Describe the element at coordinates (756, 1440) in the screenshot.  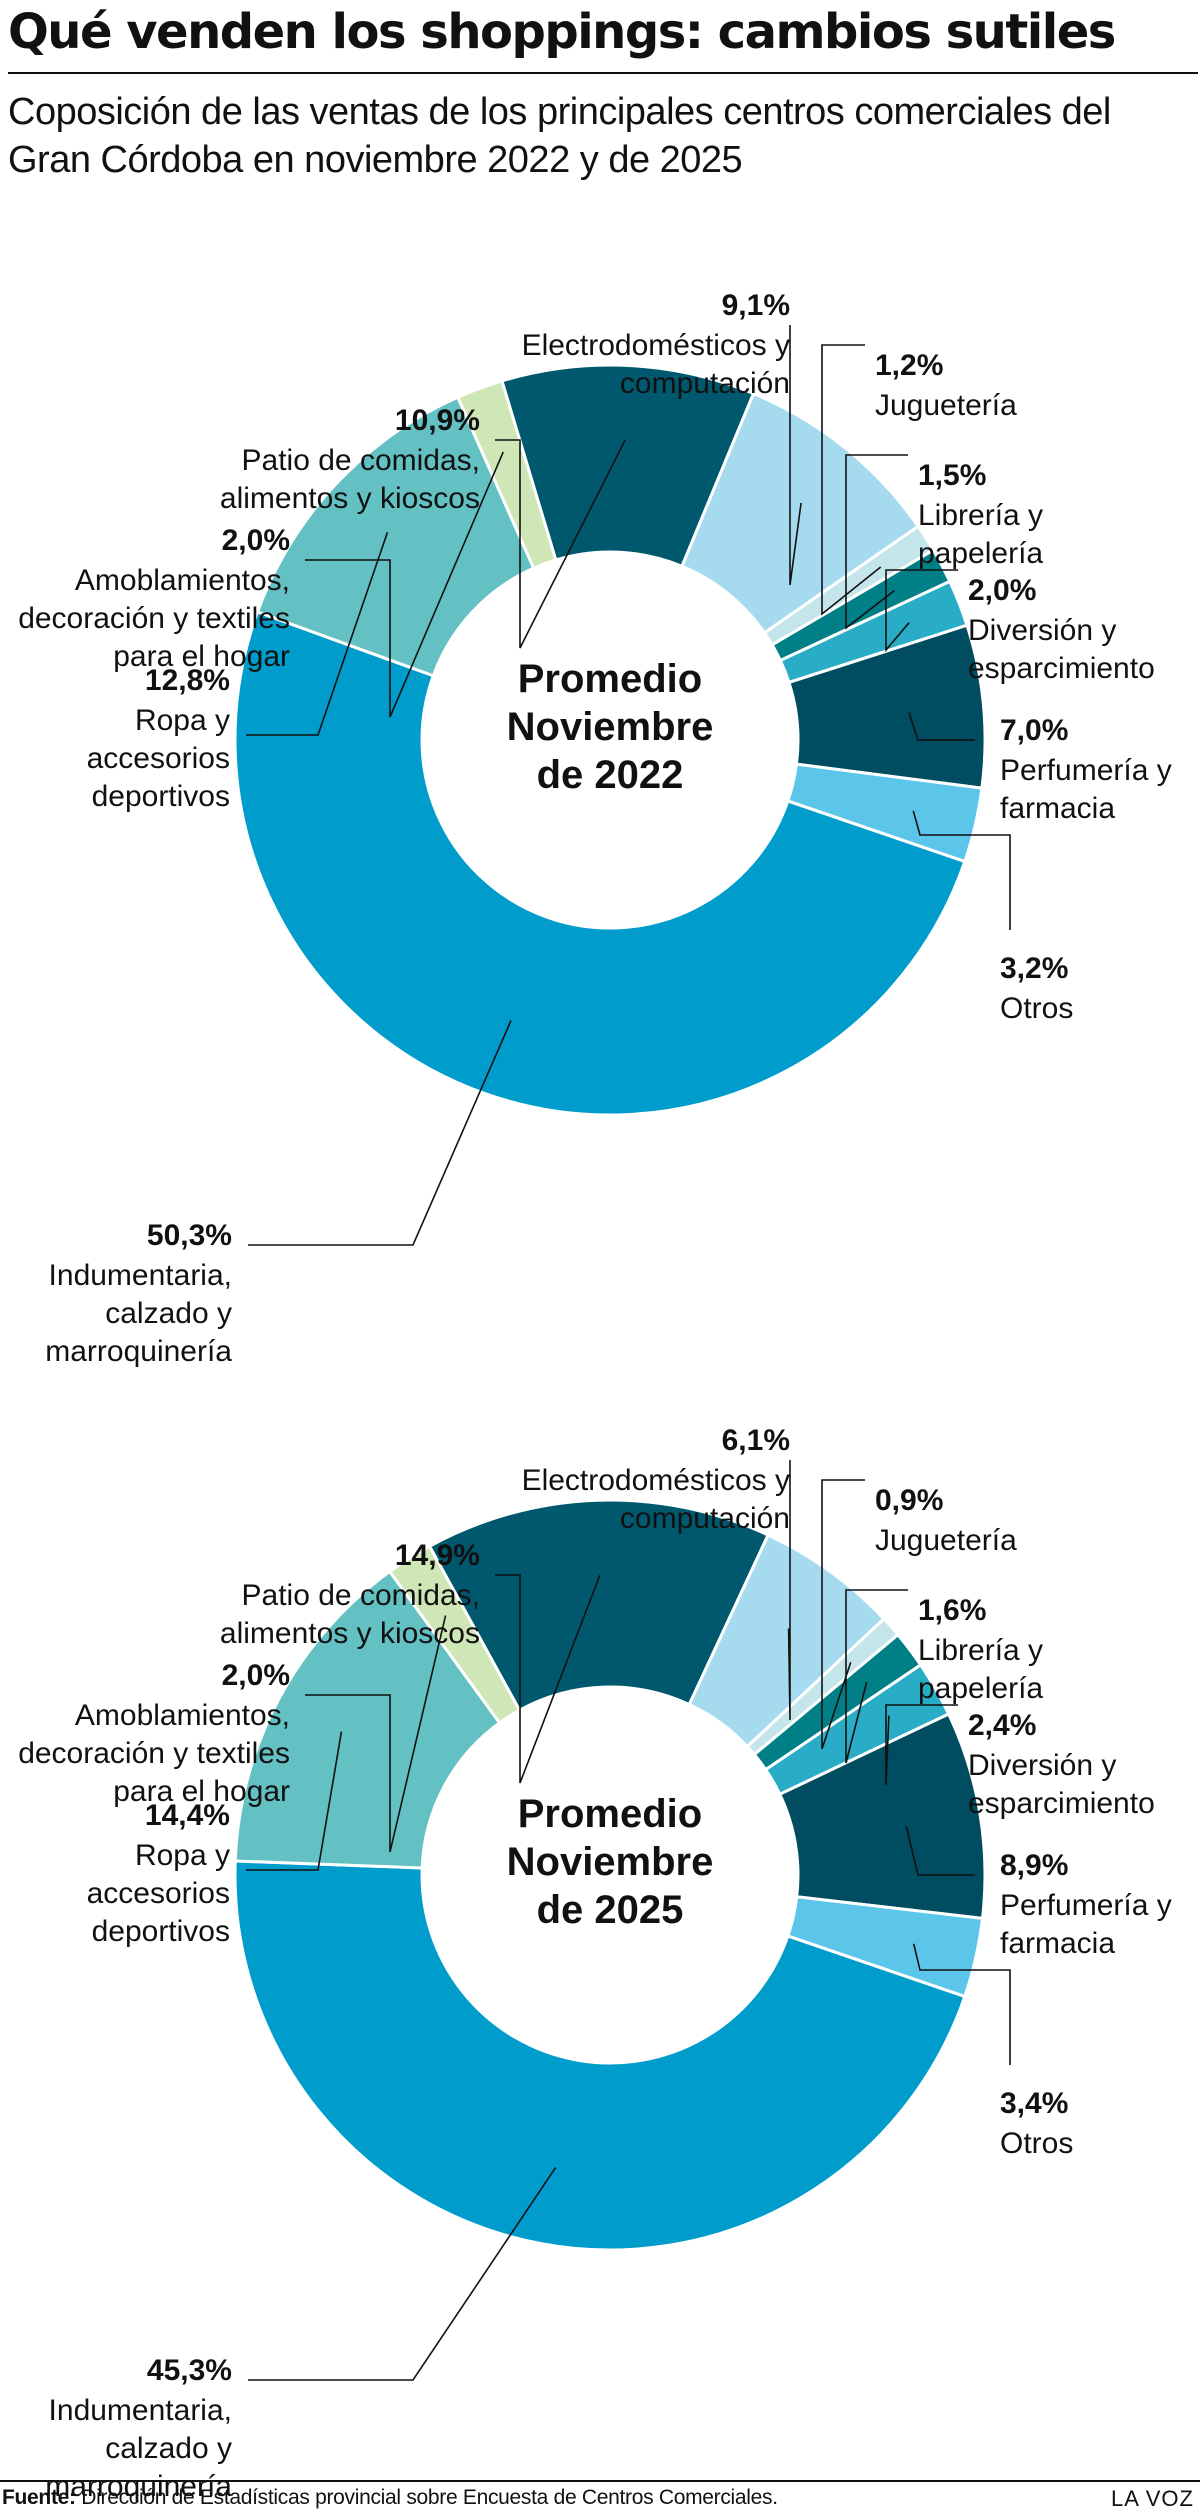
I see `value-label-electro: 6,1%` at that location.